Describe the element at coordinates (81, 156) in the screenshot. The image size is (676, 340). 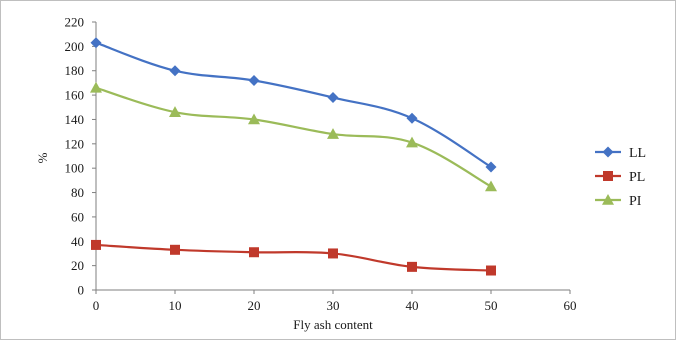
I see `y-axis: 0 20 40 60 80 100 120 140 160 180 200 220` at that location.